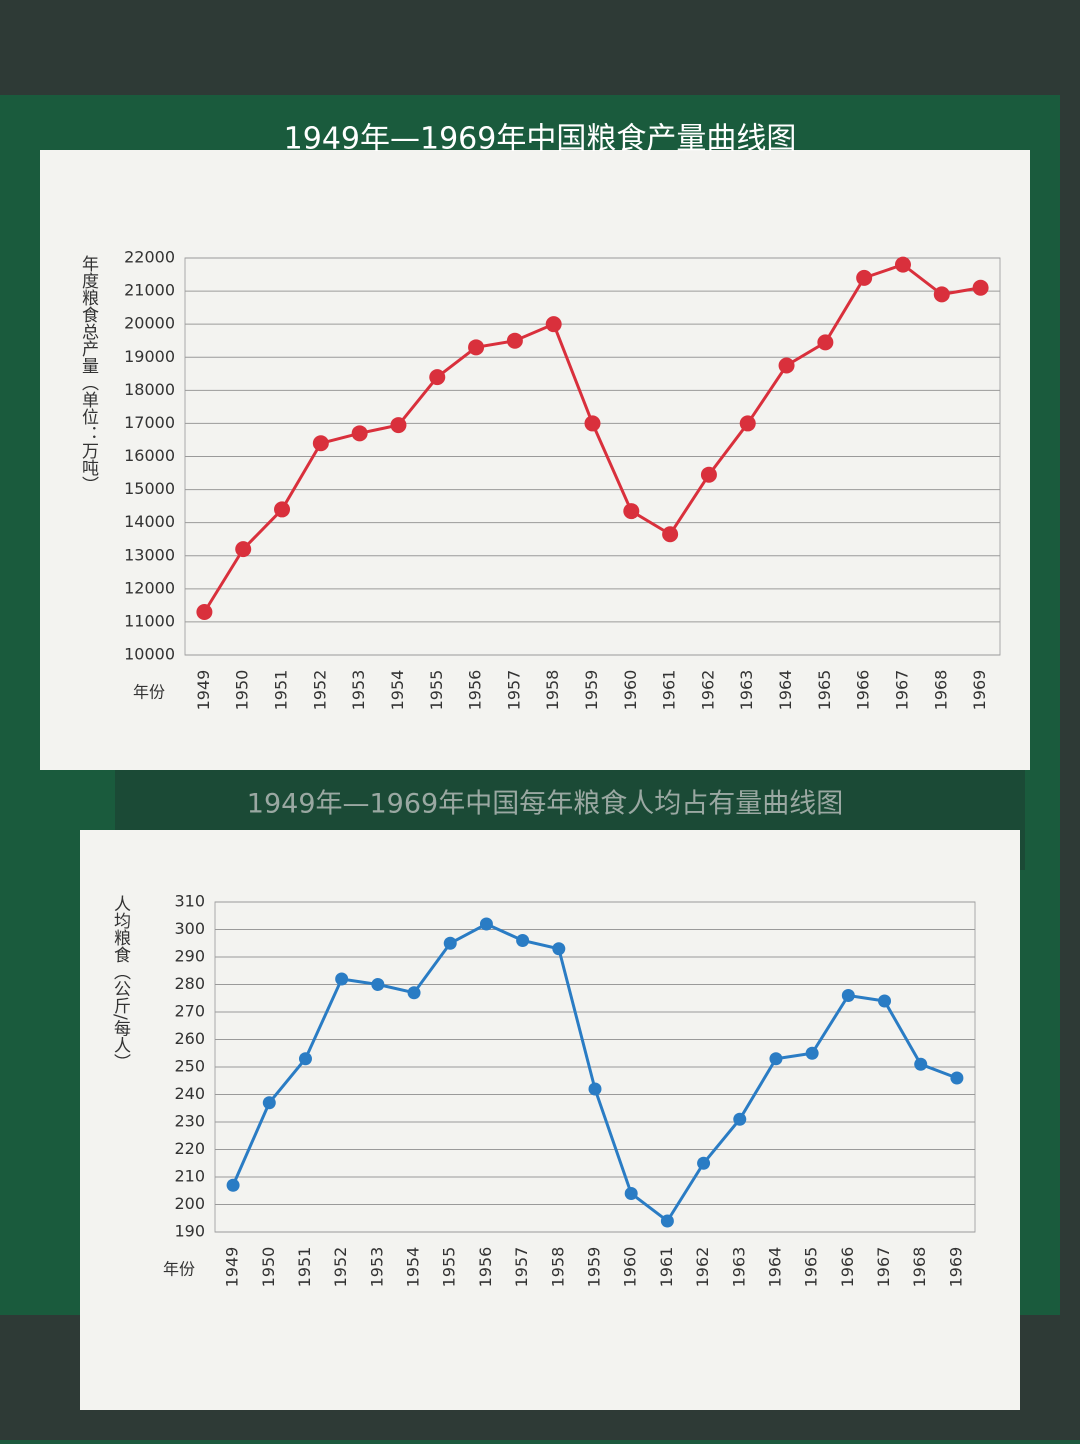 Image resolution: width=1080 pixels, height=1444 pixels. What do you see at coordinates (630, 1267) in the screenshot?
I see `x-tick-label: 1960` at bounding box center [630, 1267].